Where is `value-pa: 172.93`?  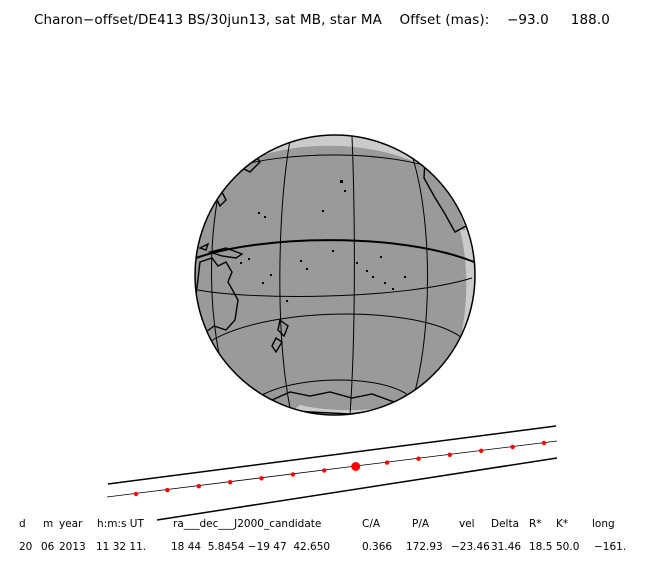 value-pa: 172.93 is located at coordinates (424, 547).